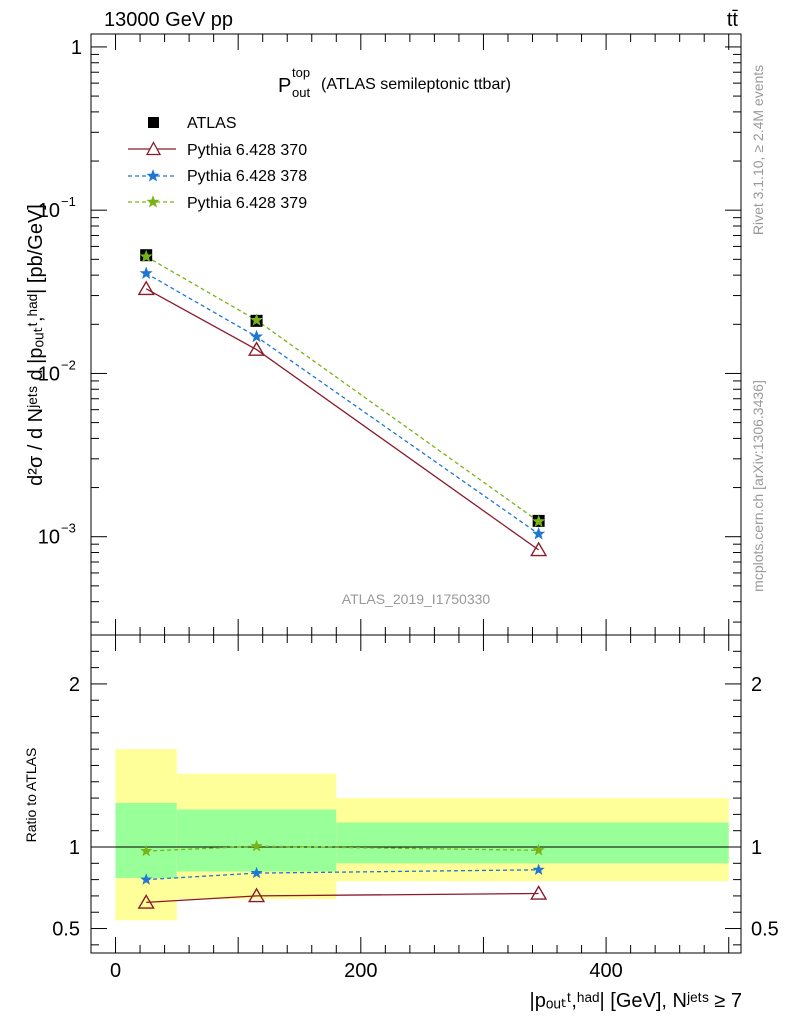 The height and width of the screenshot is (1024, 786). I want to click on process-label: tt̄, so click(733, 20).